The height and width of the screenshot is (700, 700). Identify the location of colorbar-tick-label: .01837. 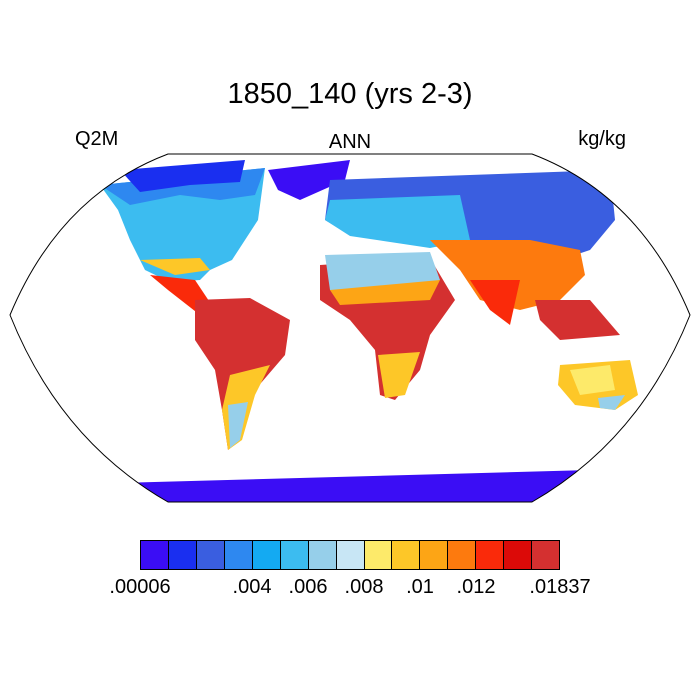
(560, 587).